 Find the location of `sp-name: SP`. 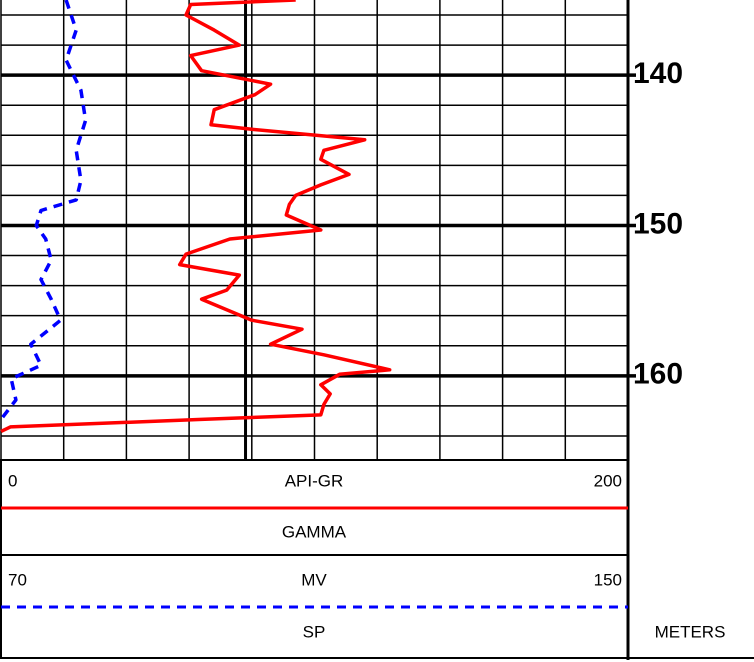

sp-name: SP is located at coordinates (314, 631).